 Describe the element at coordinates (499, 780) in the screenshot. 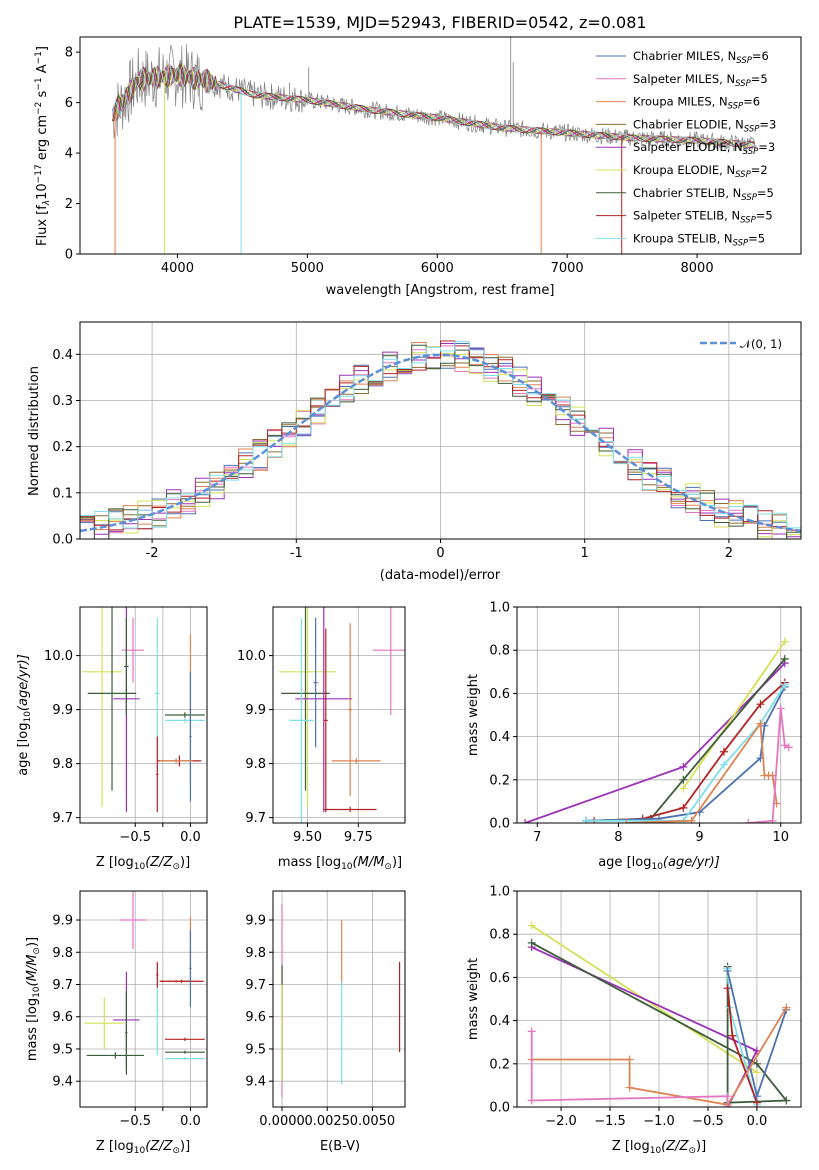

I see `p5-y-tick-label: 0.2` at that location.